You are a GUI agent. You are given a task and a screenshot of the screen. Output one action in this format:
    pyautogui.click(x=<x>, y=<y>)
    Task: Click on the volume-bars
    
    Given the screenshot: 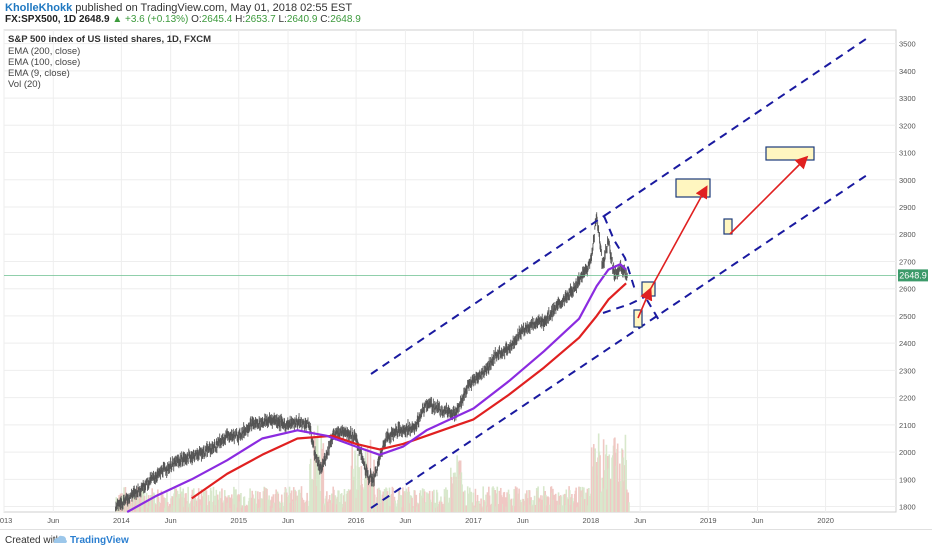 What is the action you would take?
    pyautogui.click(x=372, y=468)
    